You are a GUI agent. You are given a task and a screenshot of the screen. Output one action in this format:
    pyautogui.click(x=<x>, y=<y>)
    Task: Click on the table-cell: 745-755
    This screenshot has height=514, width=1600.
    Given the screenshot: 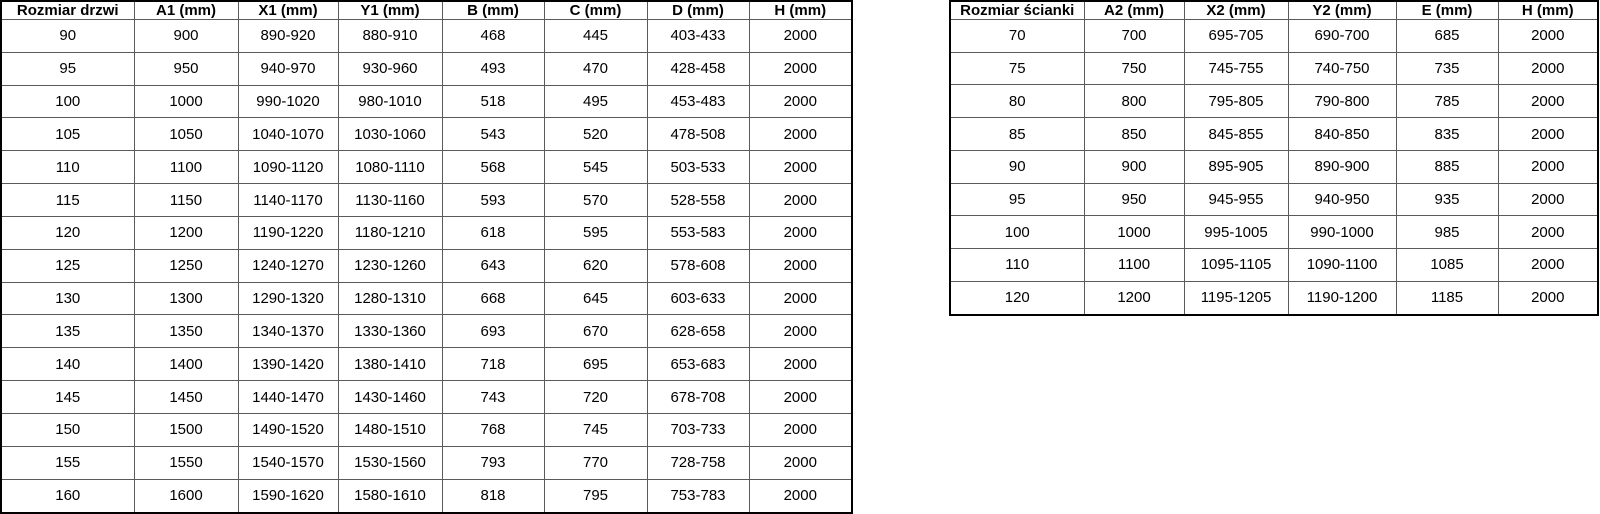 What is the action you would take?
    pyautogui.click(x=1236, y=68)
    